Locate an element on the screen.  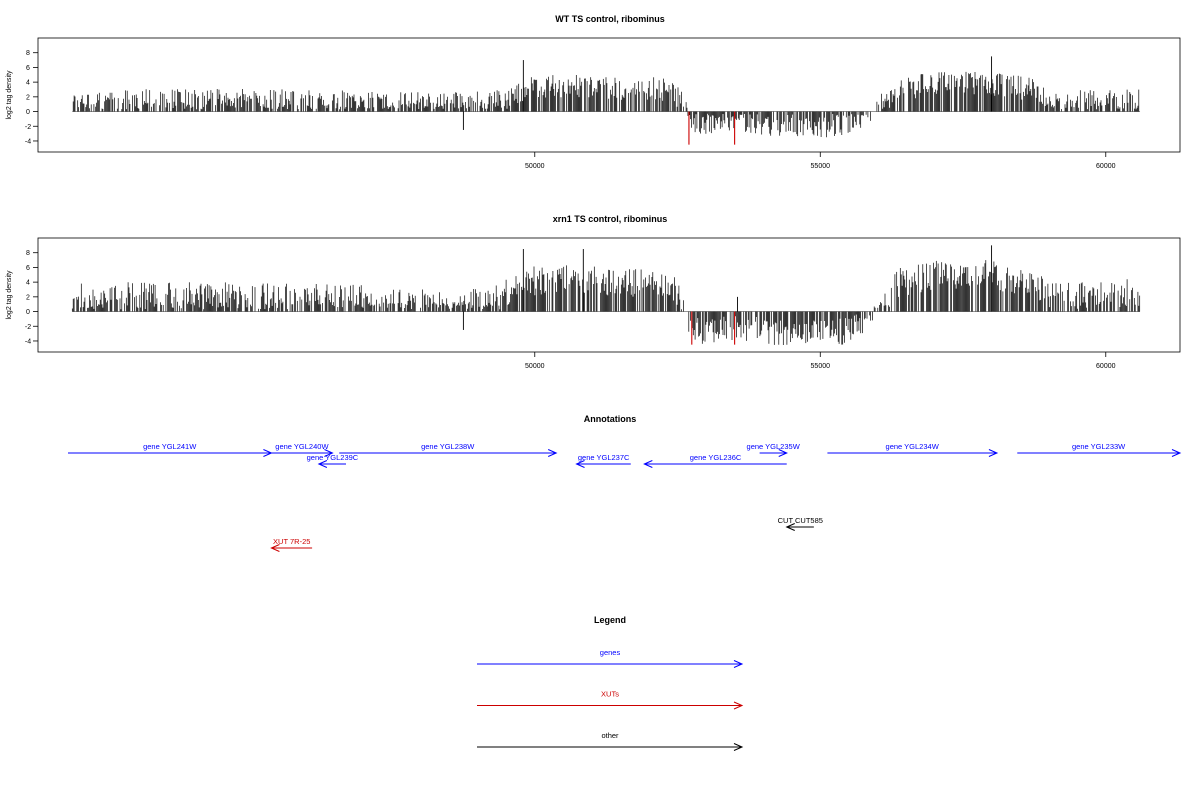
annotation-feature: gene YGL234W is located at coordinates (913, 449).